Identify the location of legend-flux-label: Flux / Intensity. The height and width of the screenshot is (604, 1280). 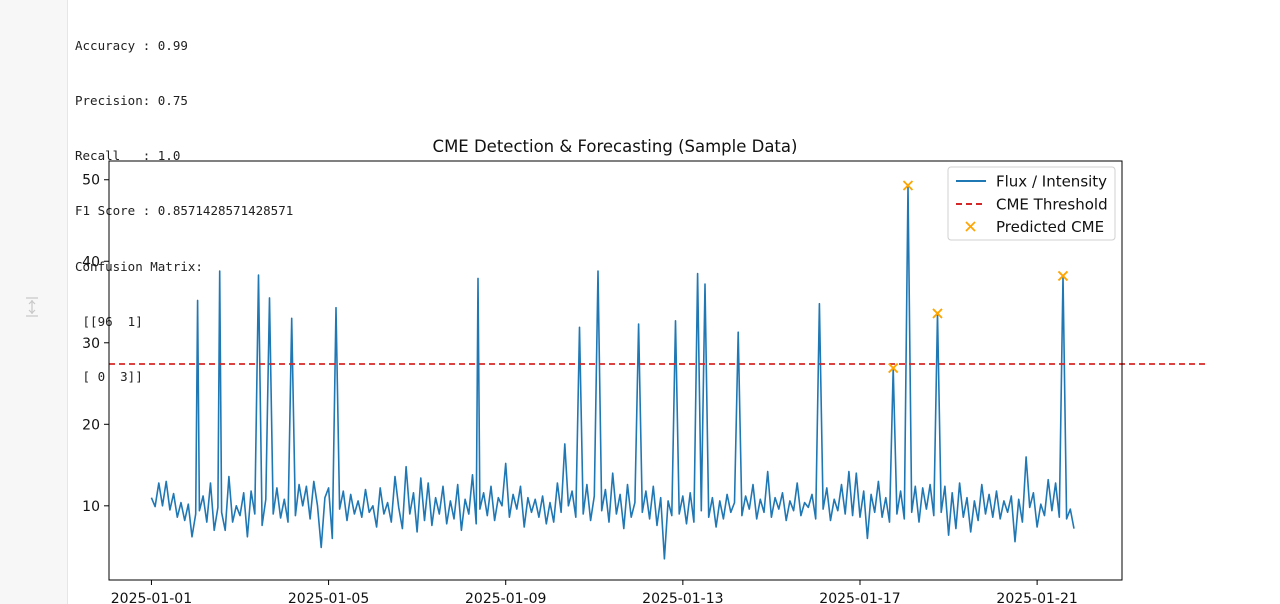
(1051, 182).